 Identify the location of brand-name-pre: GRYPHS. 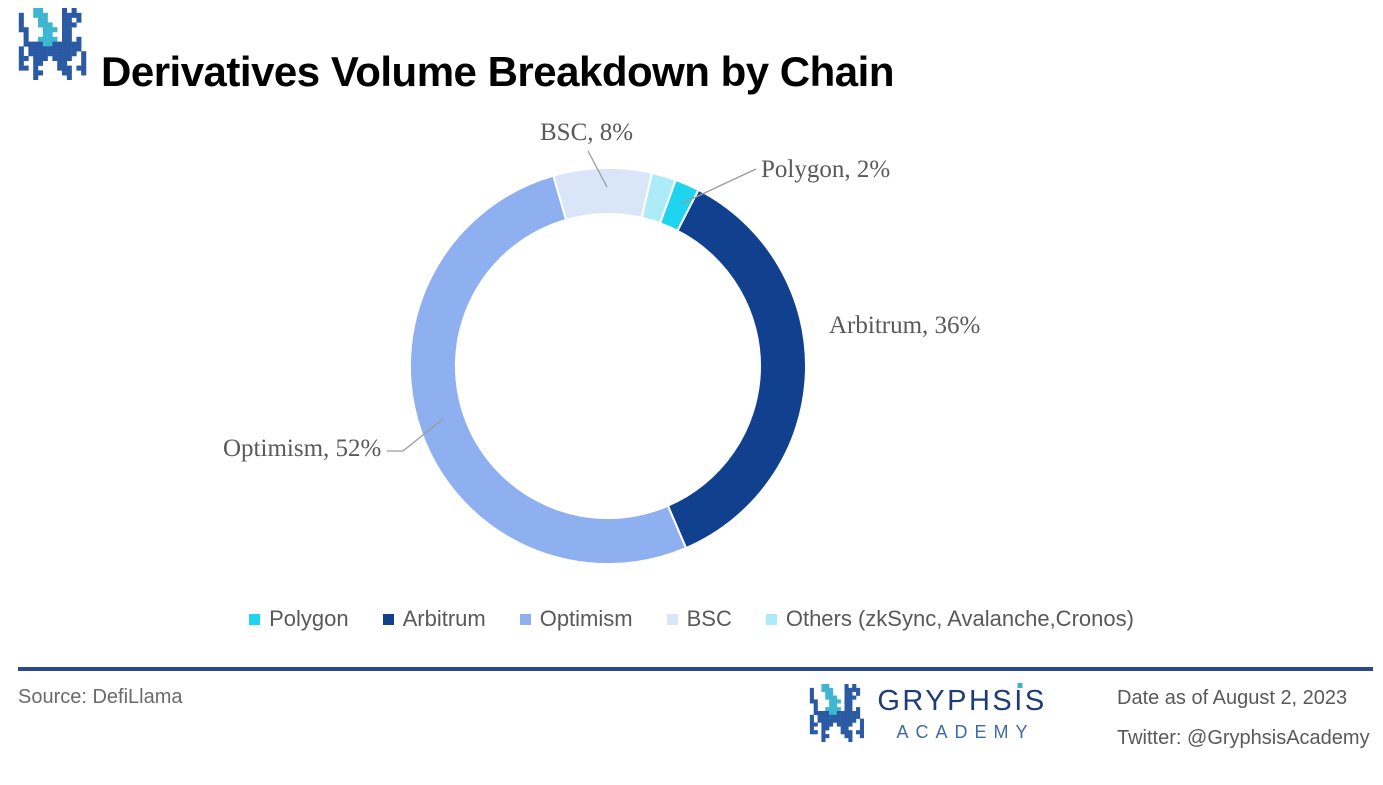
(946, 701).